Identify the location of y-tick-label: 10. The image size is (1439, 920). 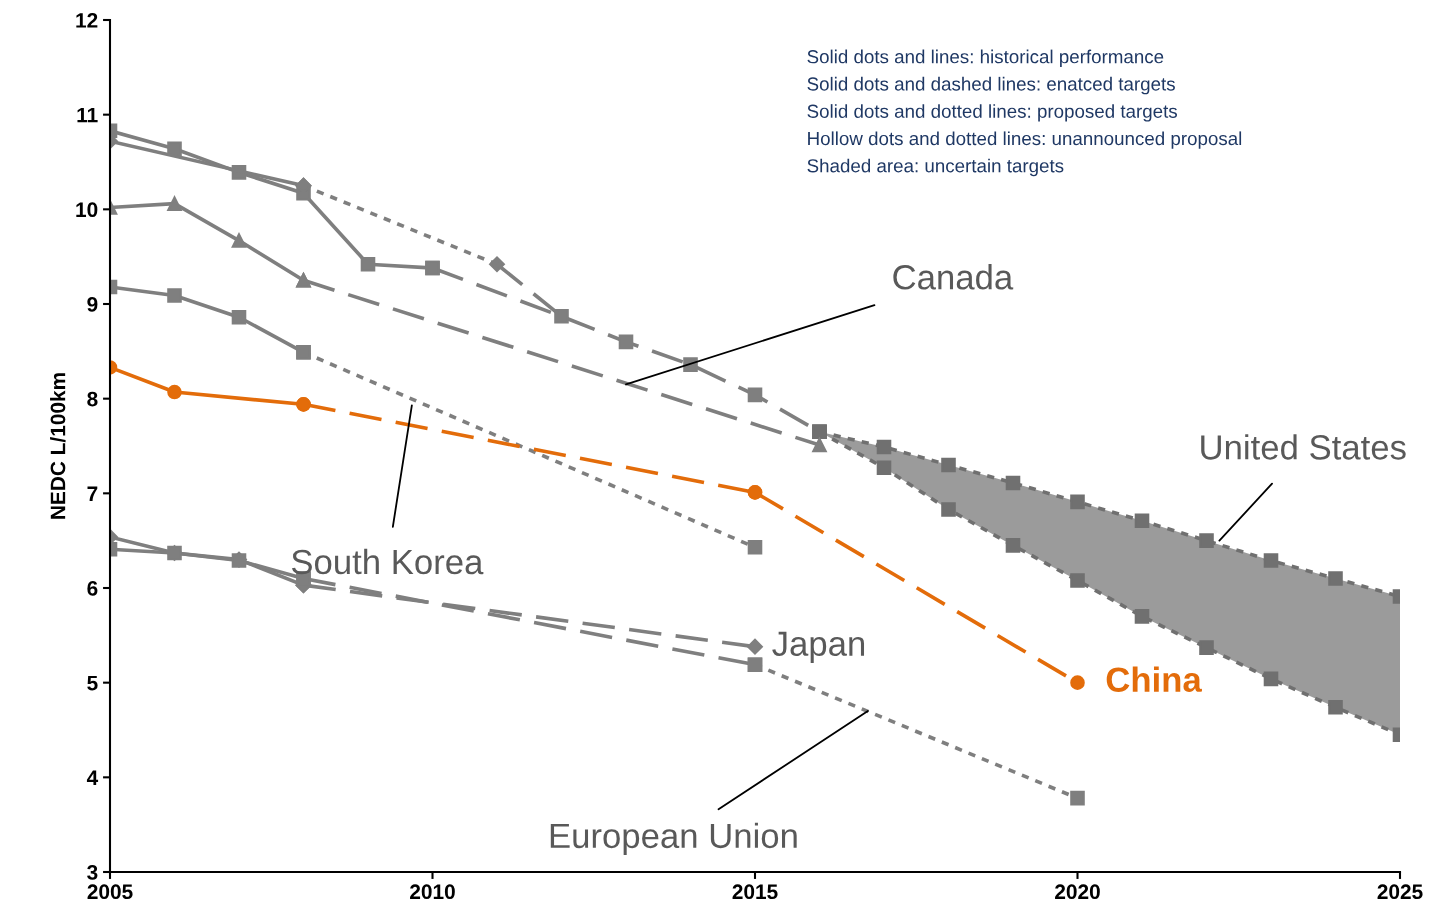
(87, 210).